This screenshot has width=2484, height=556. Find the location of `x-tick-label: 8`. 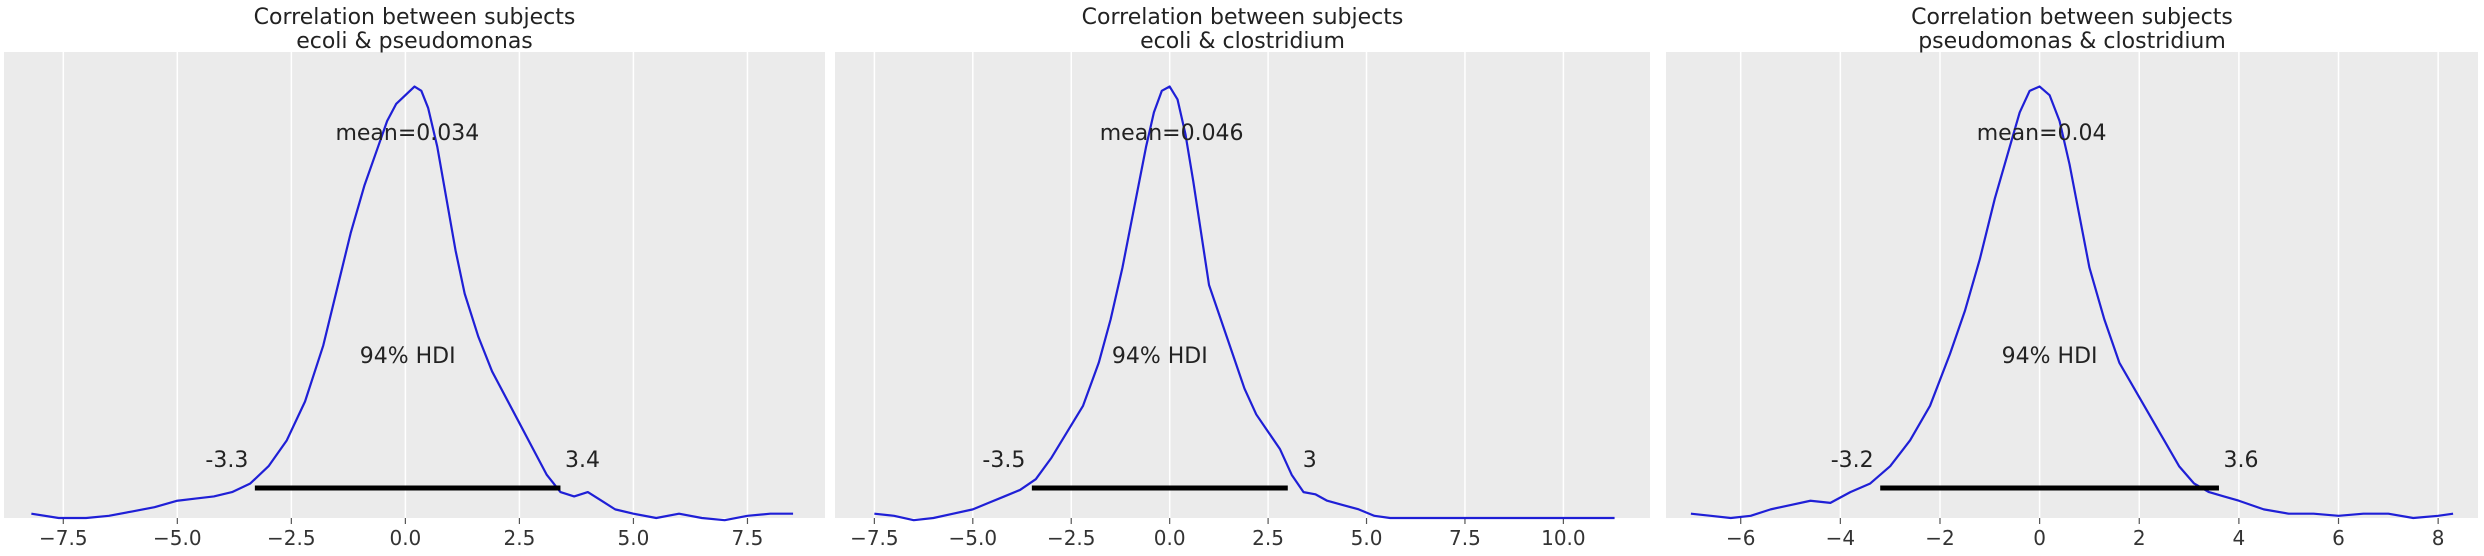

x-tick-label: 8 is located at coordinates (2438, 538).